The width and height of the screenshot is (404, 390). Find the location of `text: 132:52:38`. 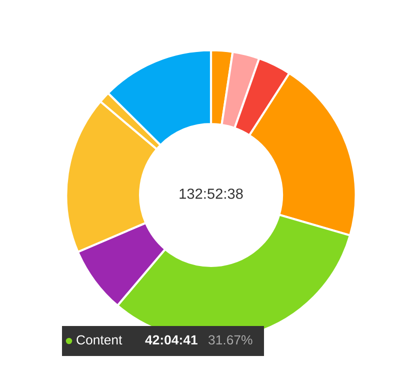

text: 132:52:38 is located at coordinates (211, 193).